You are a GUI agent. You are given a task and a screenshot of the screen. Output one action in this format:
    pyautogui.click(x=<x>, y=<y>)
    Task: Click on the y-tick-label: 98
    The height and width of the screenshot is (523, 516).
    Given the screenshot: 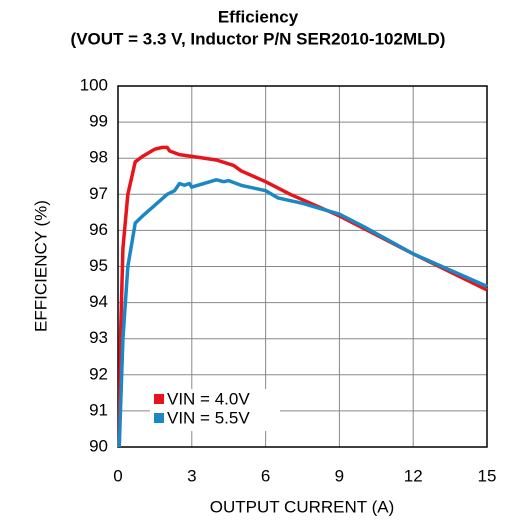 What is the action you would take?
    pyautogui.click(x=98, y=157)
    